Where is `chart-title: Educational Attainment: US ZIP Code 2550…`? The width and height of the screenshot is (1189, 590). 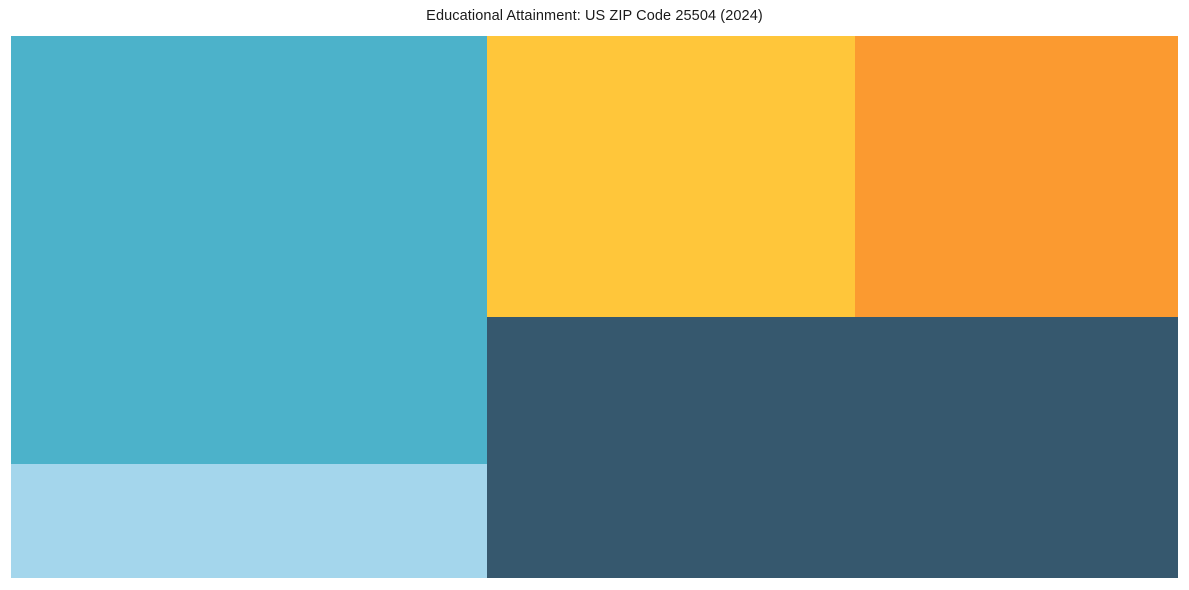 chart-title: Educational Attainment: US ZIP Code 2550… is located at coordinates (594, 16).